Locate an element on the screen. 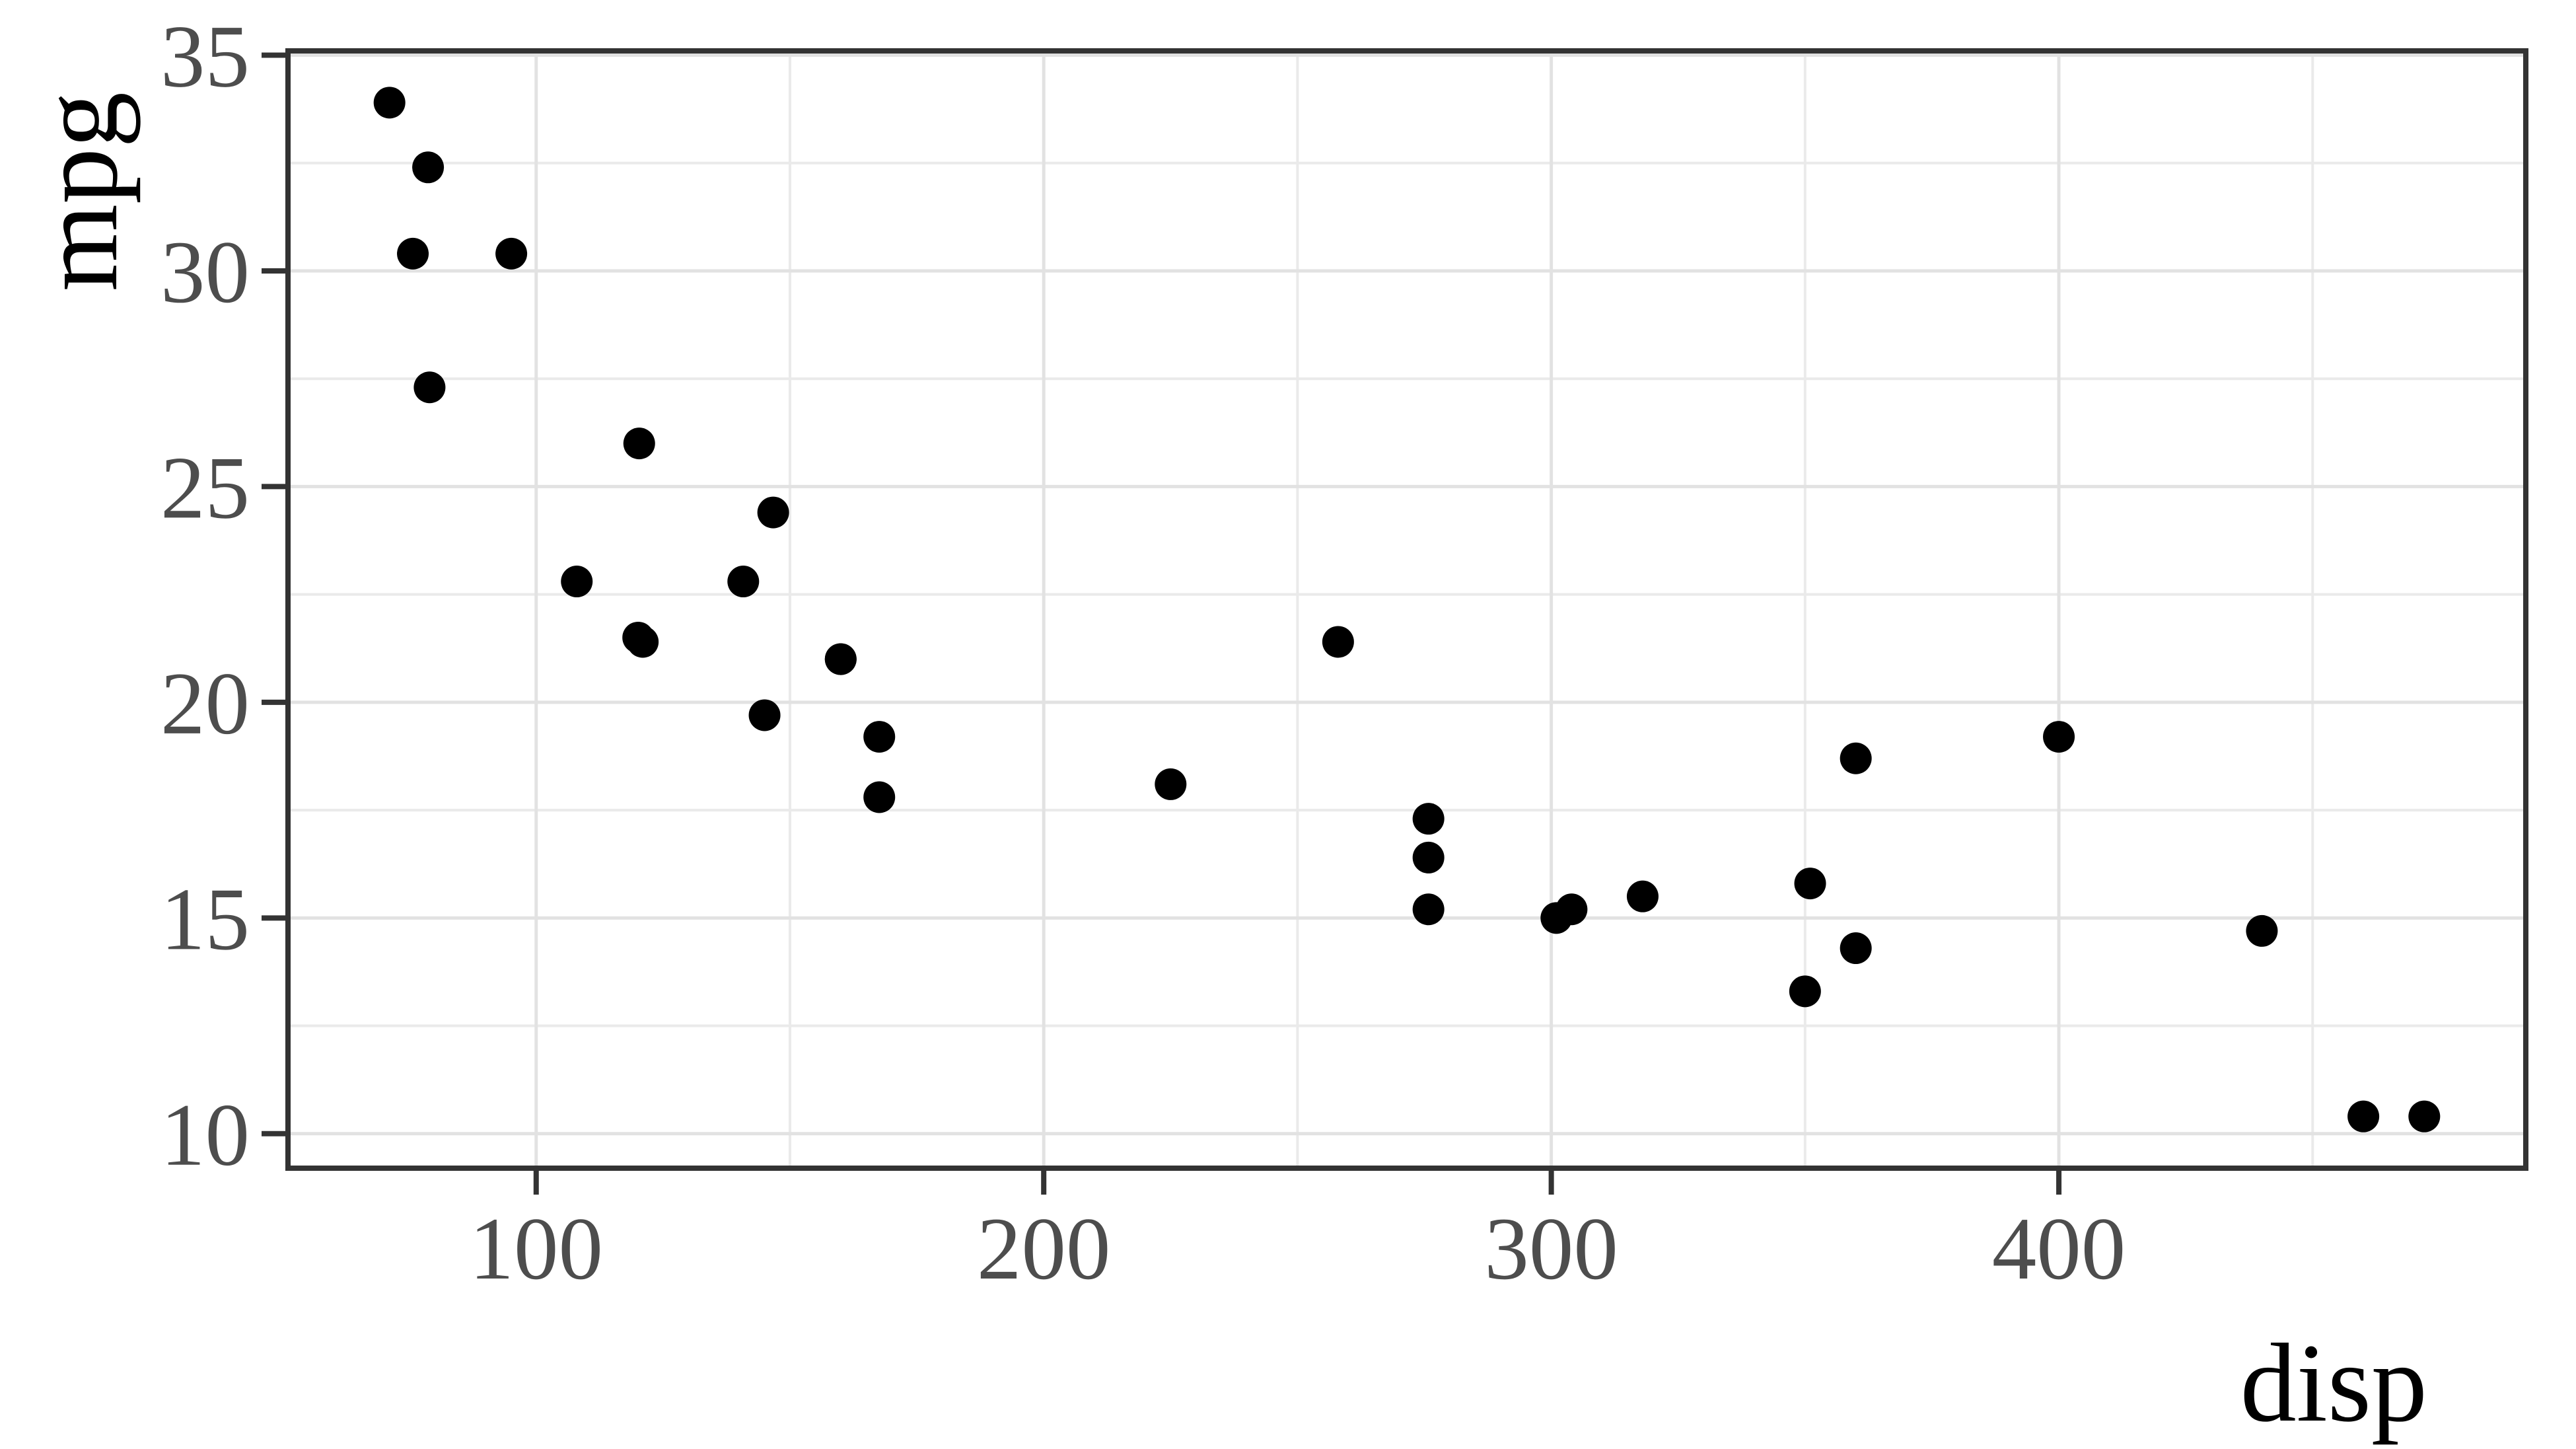 The image size is (2576, 1449). x-axis-title: disp is located at coordinates (2333, 1383).